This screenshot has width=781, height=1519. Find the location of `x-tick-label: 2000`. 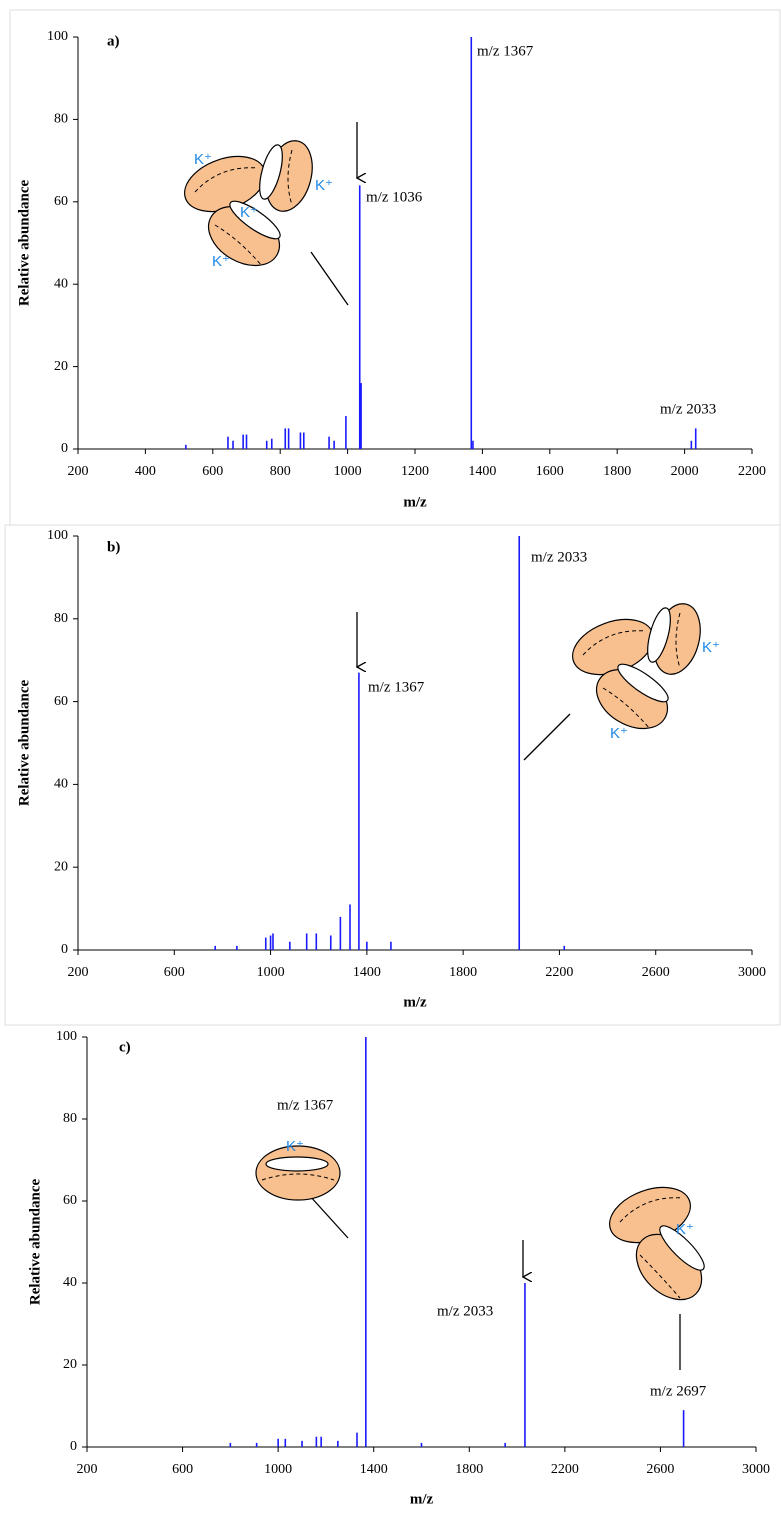

x-tick-label: 2000 is located at coordinates (685, 471).